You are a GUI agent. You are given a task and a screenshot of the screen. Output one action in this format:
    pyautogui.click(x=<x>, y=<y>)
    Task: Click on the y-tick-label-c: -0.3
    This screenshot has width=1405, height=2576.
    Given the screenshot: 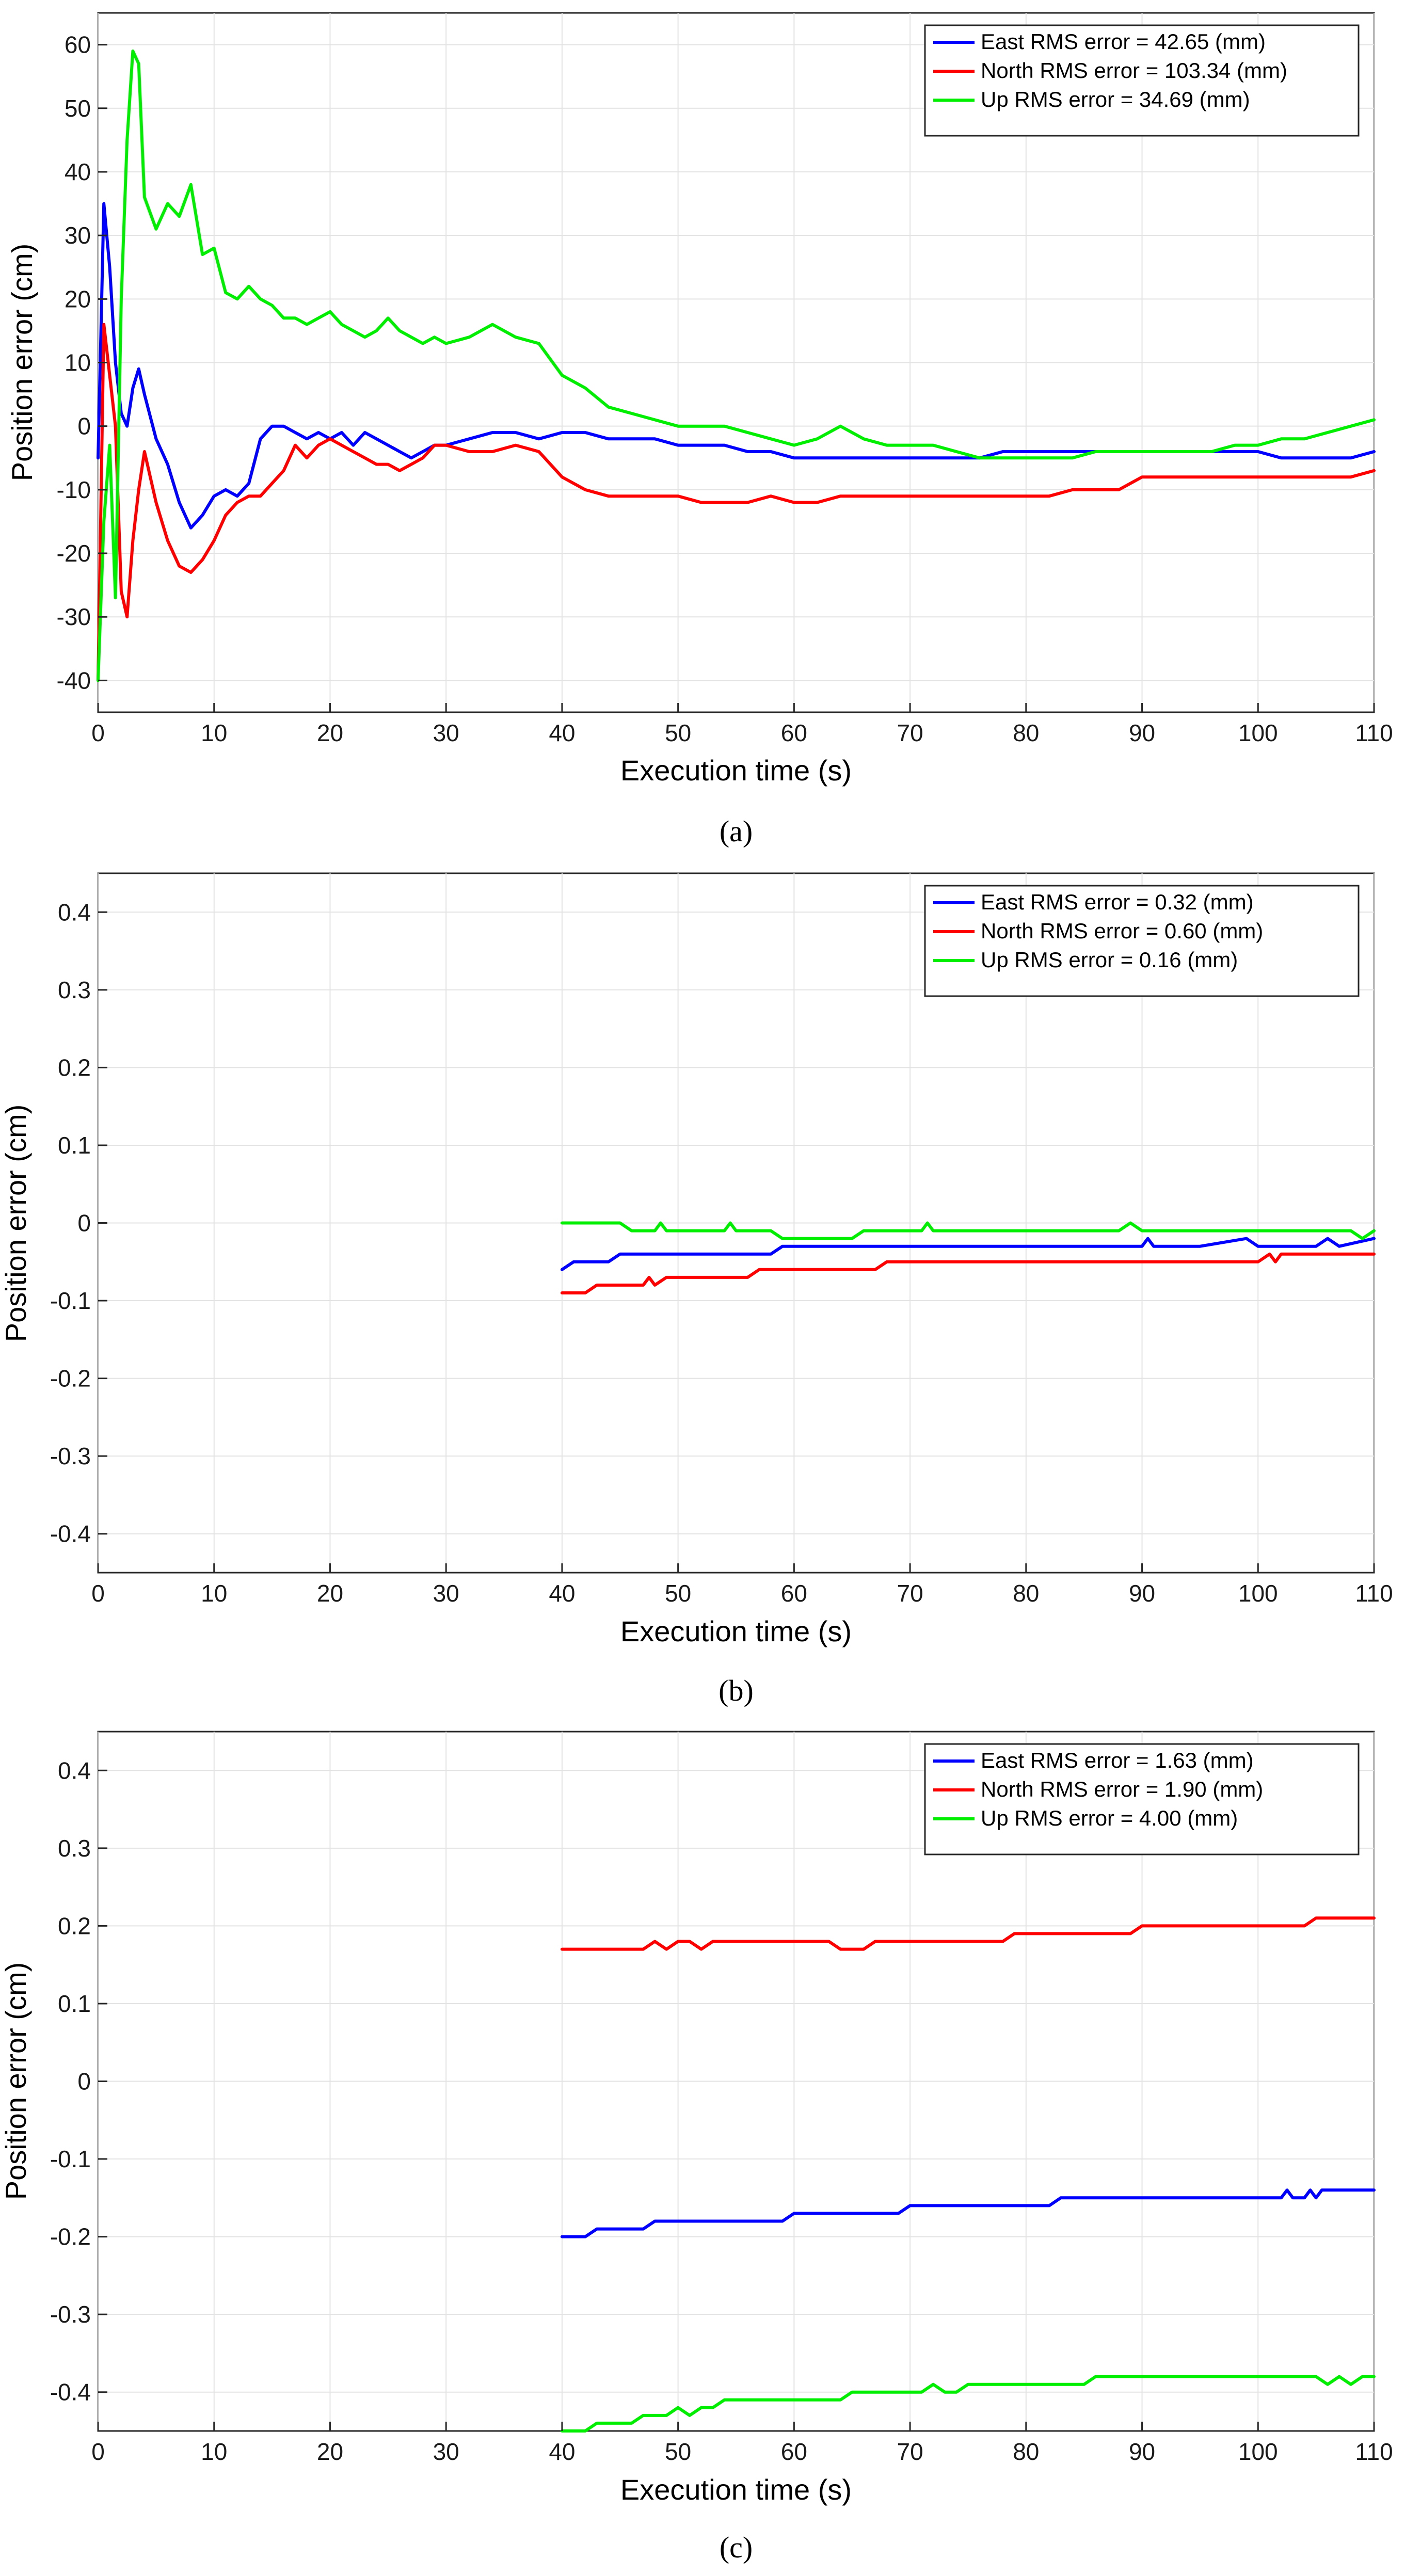 What is the action you would take?
    pyautogui.click(x=71, y=2314)
    